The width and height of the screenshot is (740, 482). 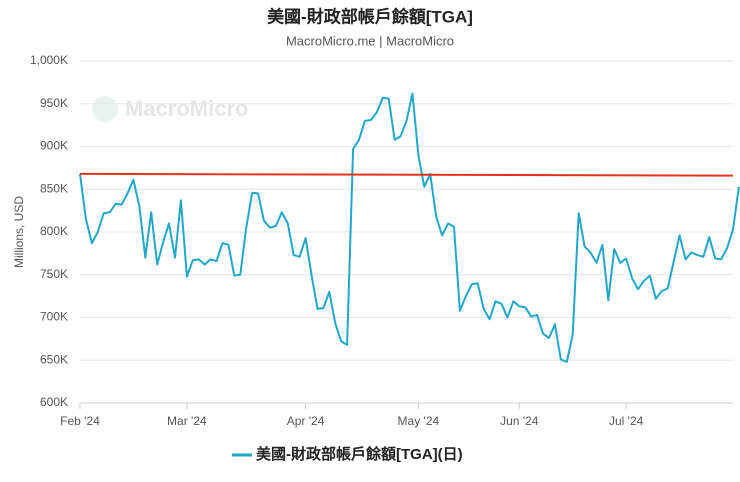 I want to click on reference-line, so click(x=406, y=174).